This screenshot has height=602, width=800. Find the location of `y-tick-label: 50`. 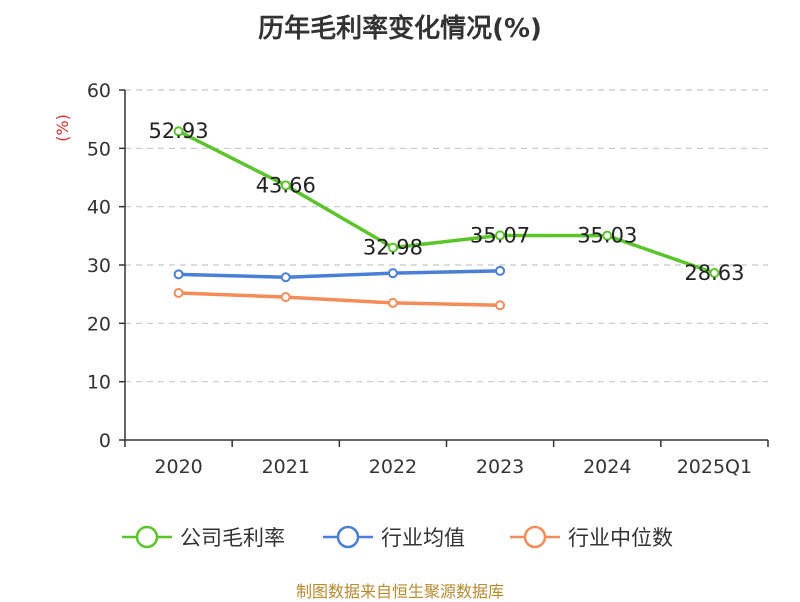

y-tick-label: 50 is located at coordinates (99, 149).